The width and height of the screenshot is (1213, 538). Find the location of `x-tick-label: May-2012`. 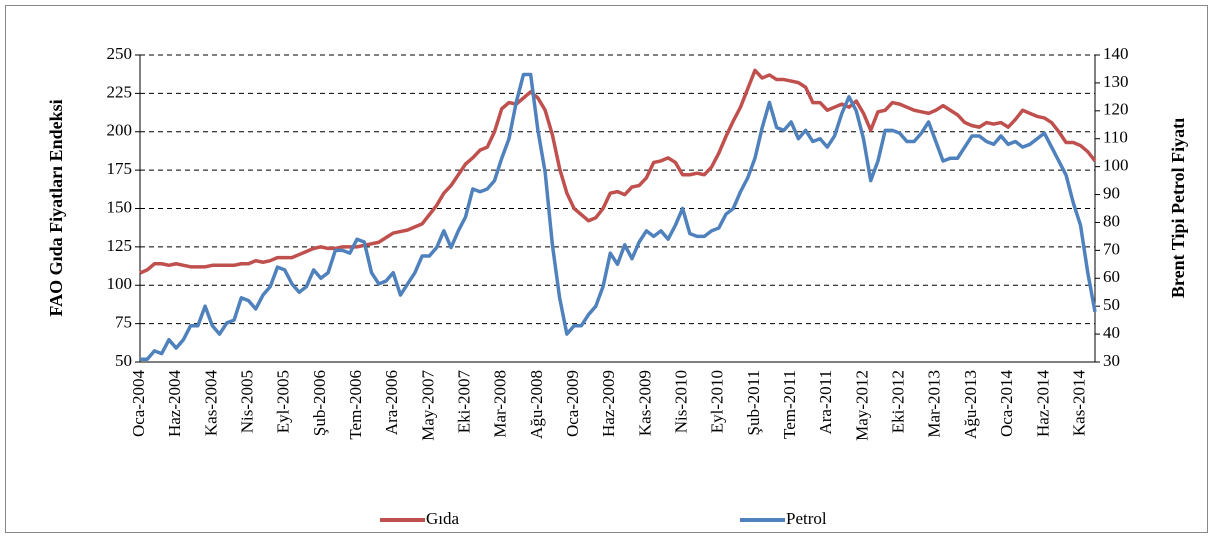

x-tick-label: May-2012 is located at coordinates (861, 405).